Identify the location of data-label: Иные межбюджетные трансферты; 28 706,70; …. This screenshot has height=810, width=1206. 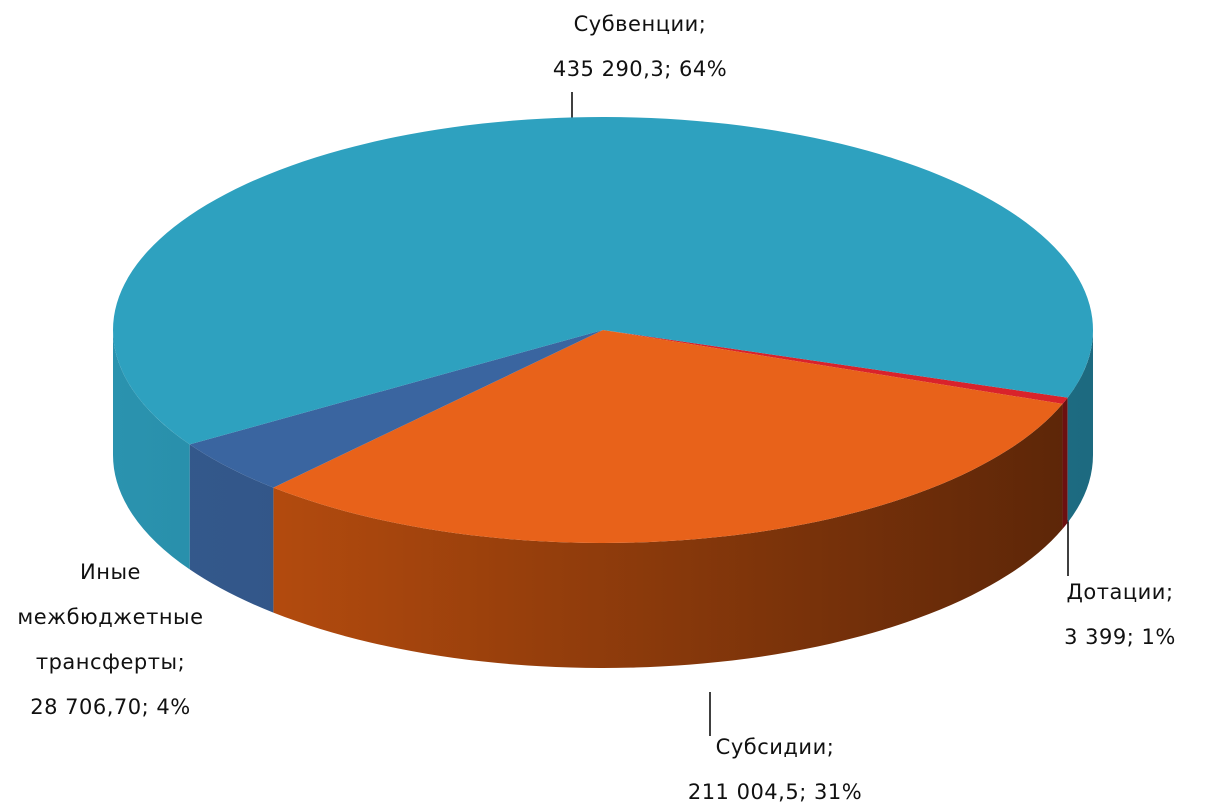
(110, 640).